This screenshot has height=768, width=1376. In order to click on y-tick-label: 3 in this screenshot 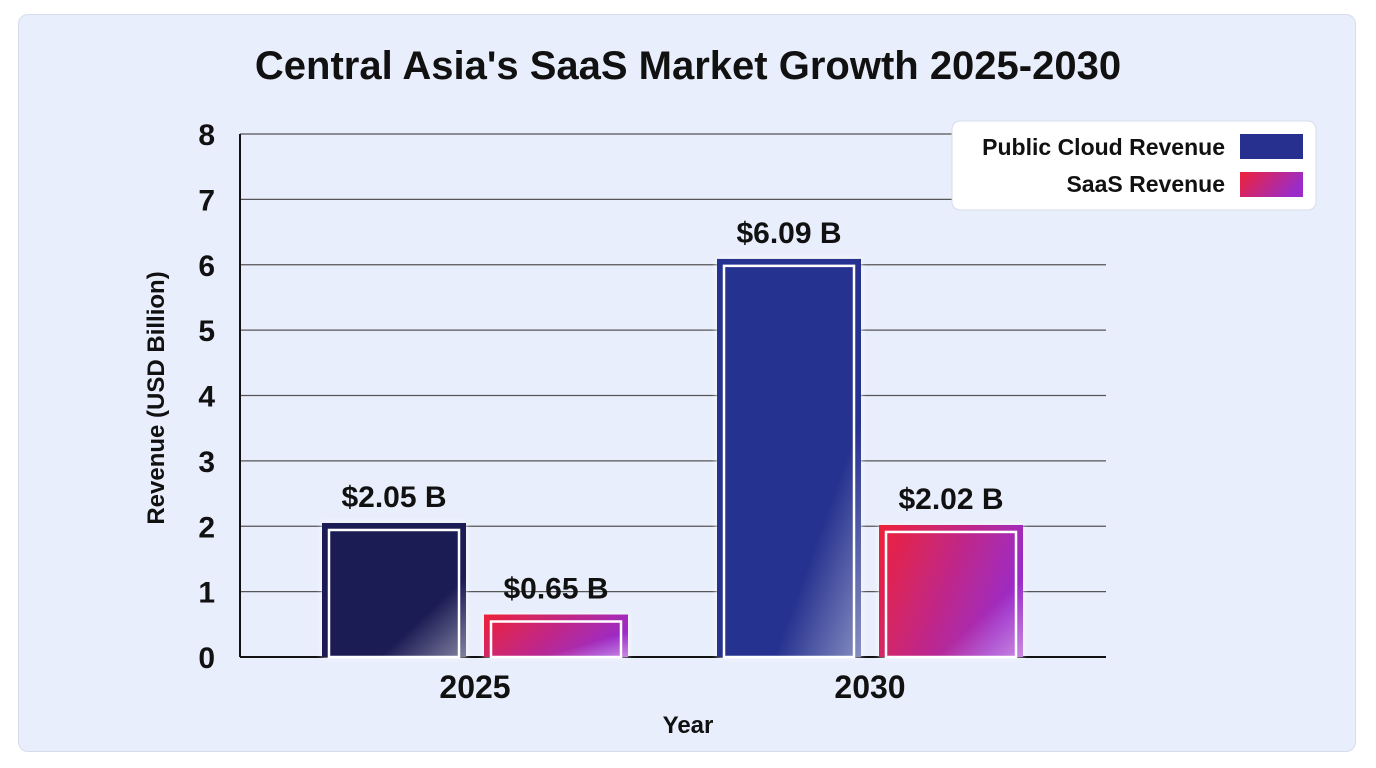, I will do `click(206, 462)`.